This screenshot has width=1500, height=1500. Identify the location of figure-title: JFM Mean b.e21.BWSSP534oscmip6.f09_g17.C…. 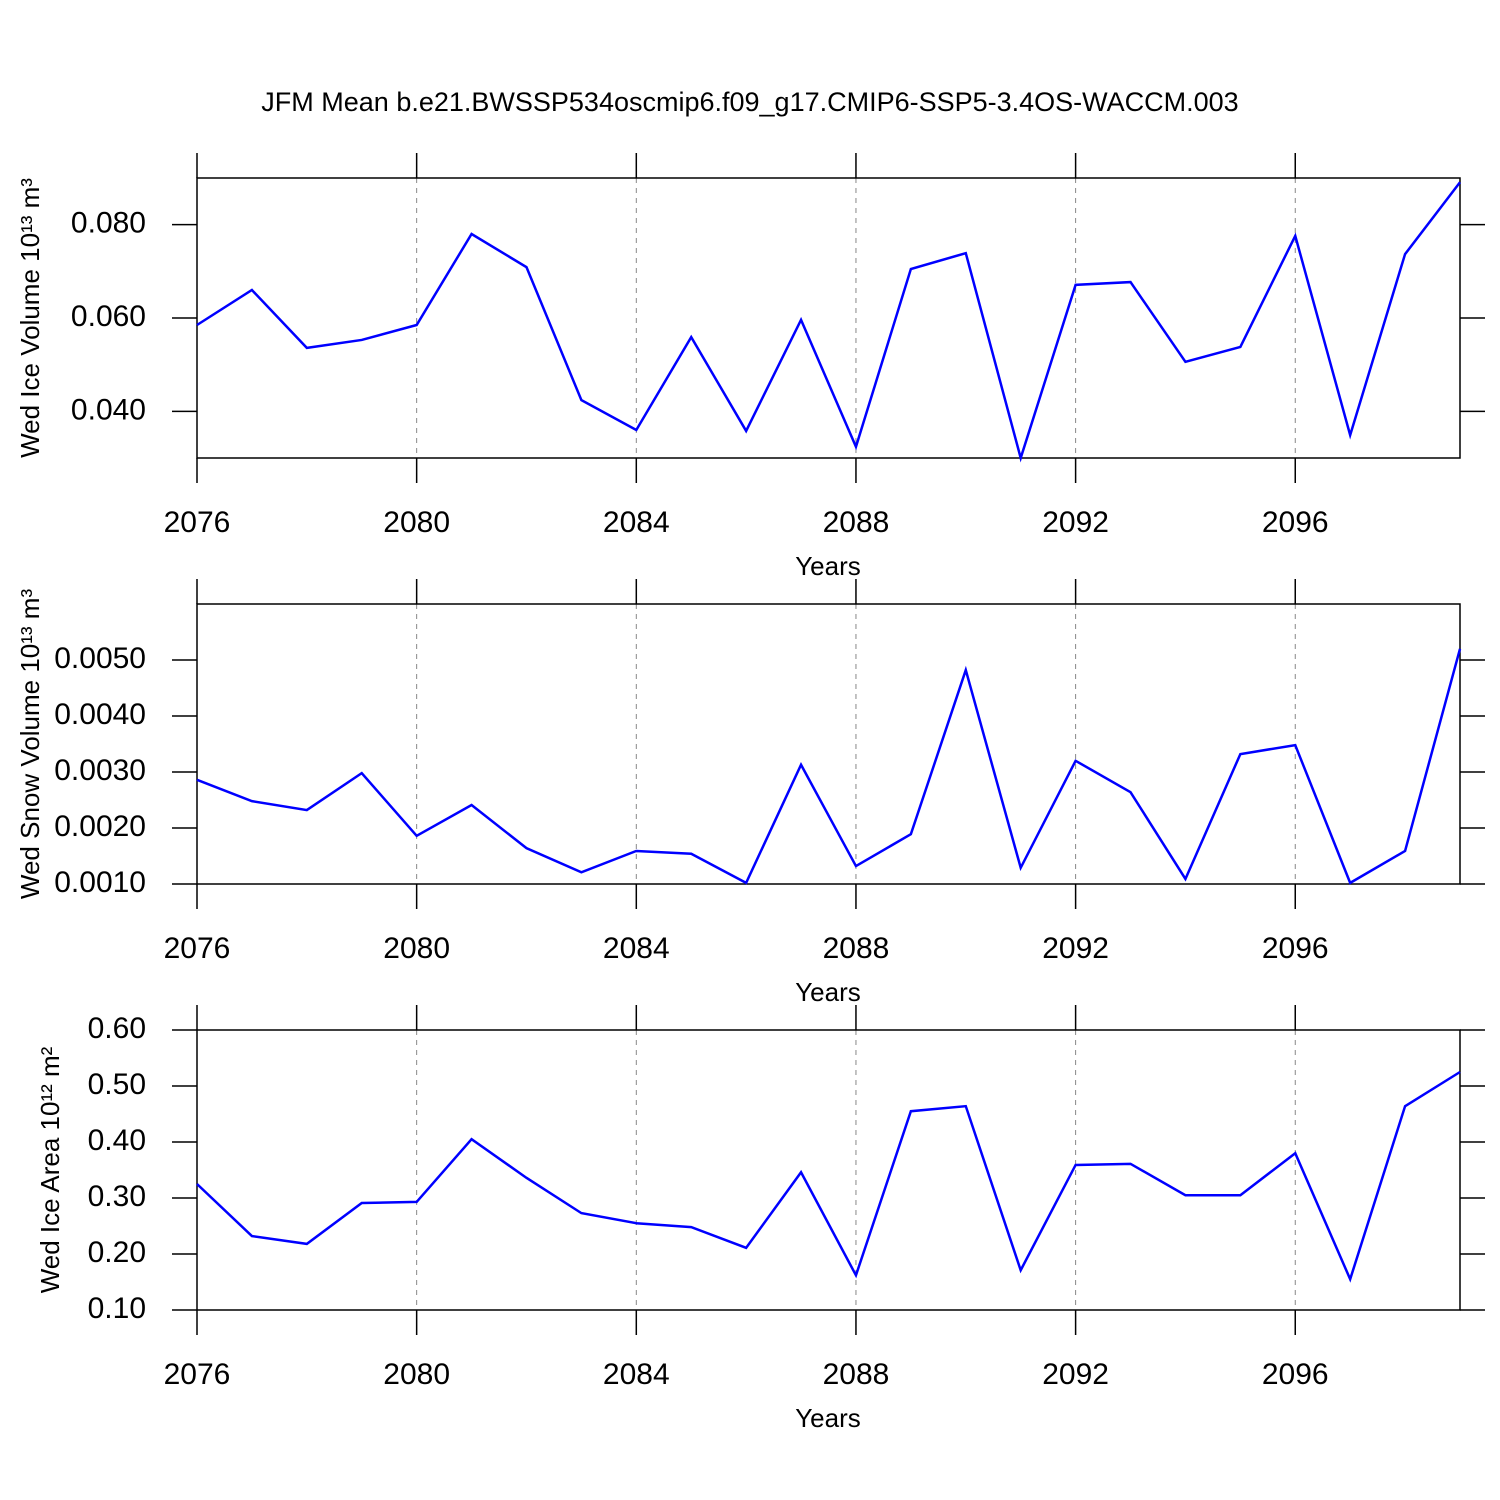
(749, 102).